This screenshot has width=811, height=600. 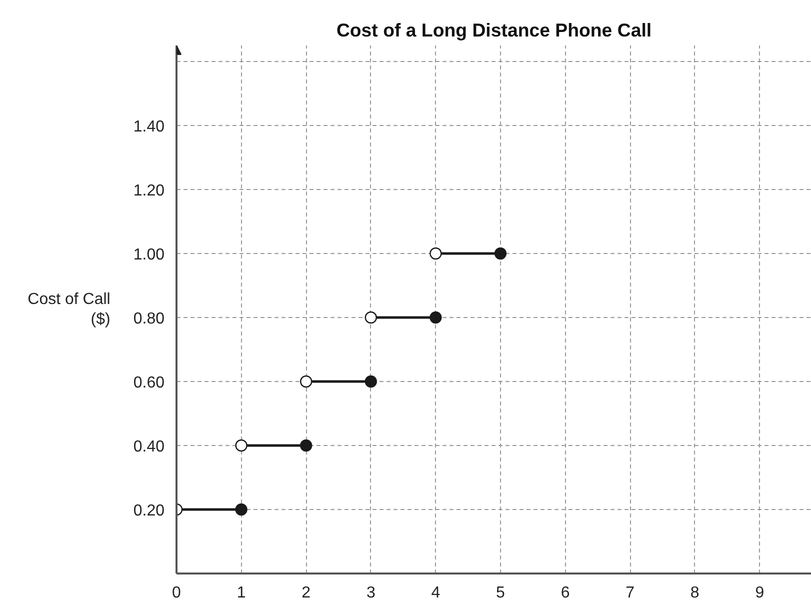 I want to click on y-tick-label: 1.20, so click(x=149, y=191).